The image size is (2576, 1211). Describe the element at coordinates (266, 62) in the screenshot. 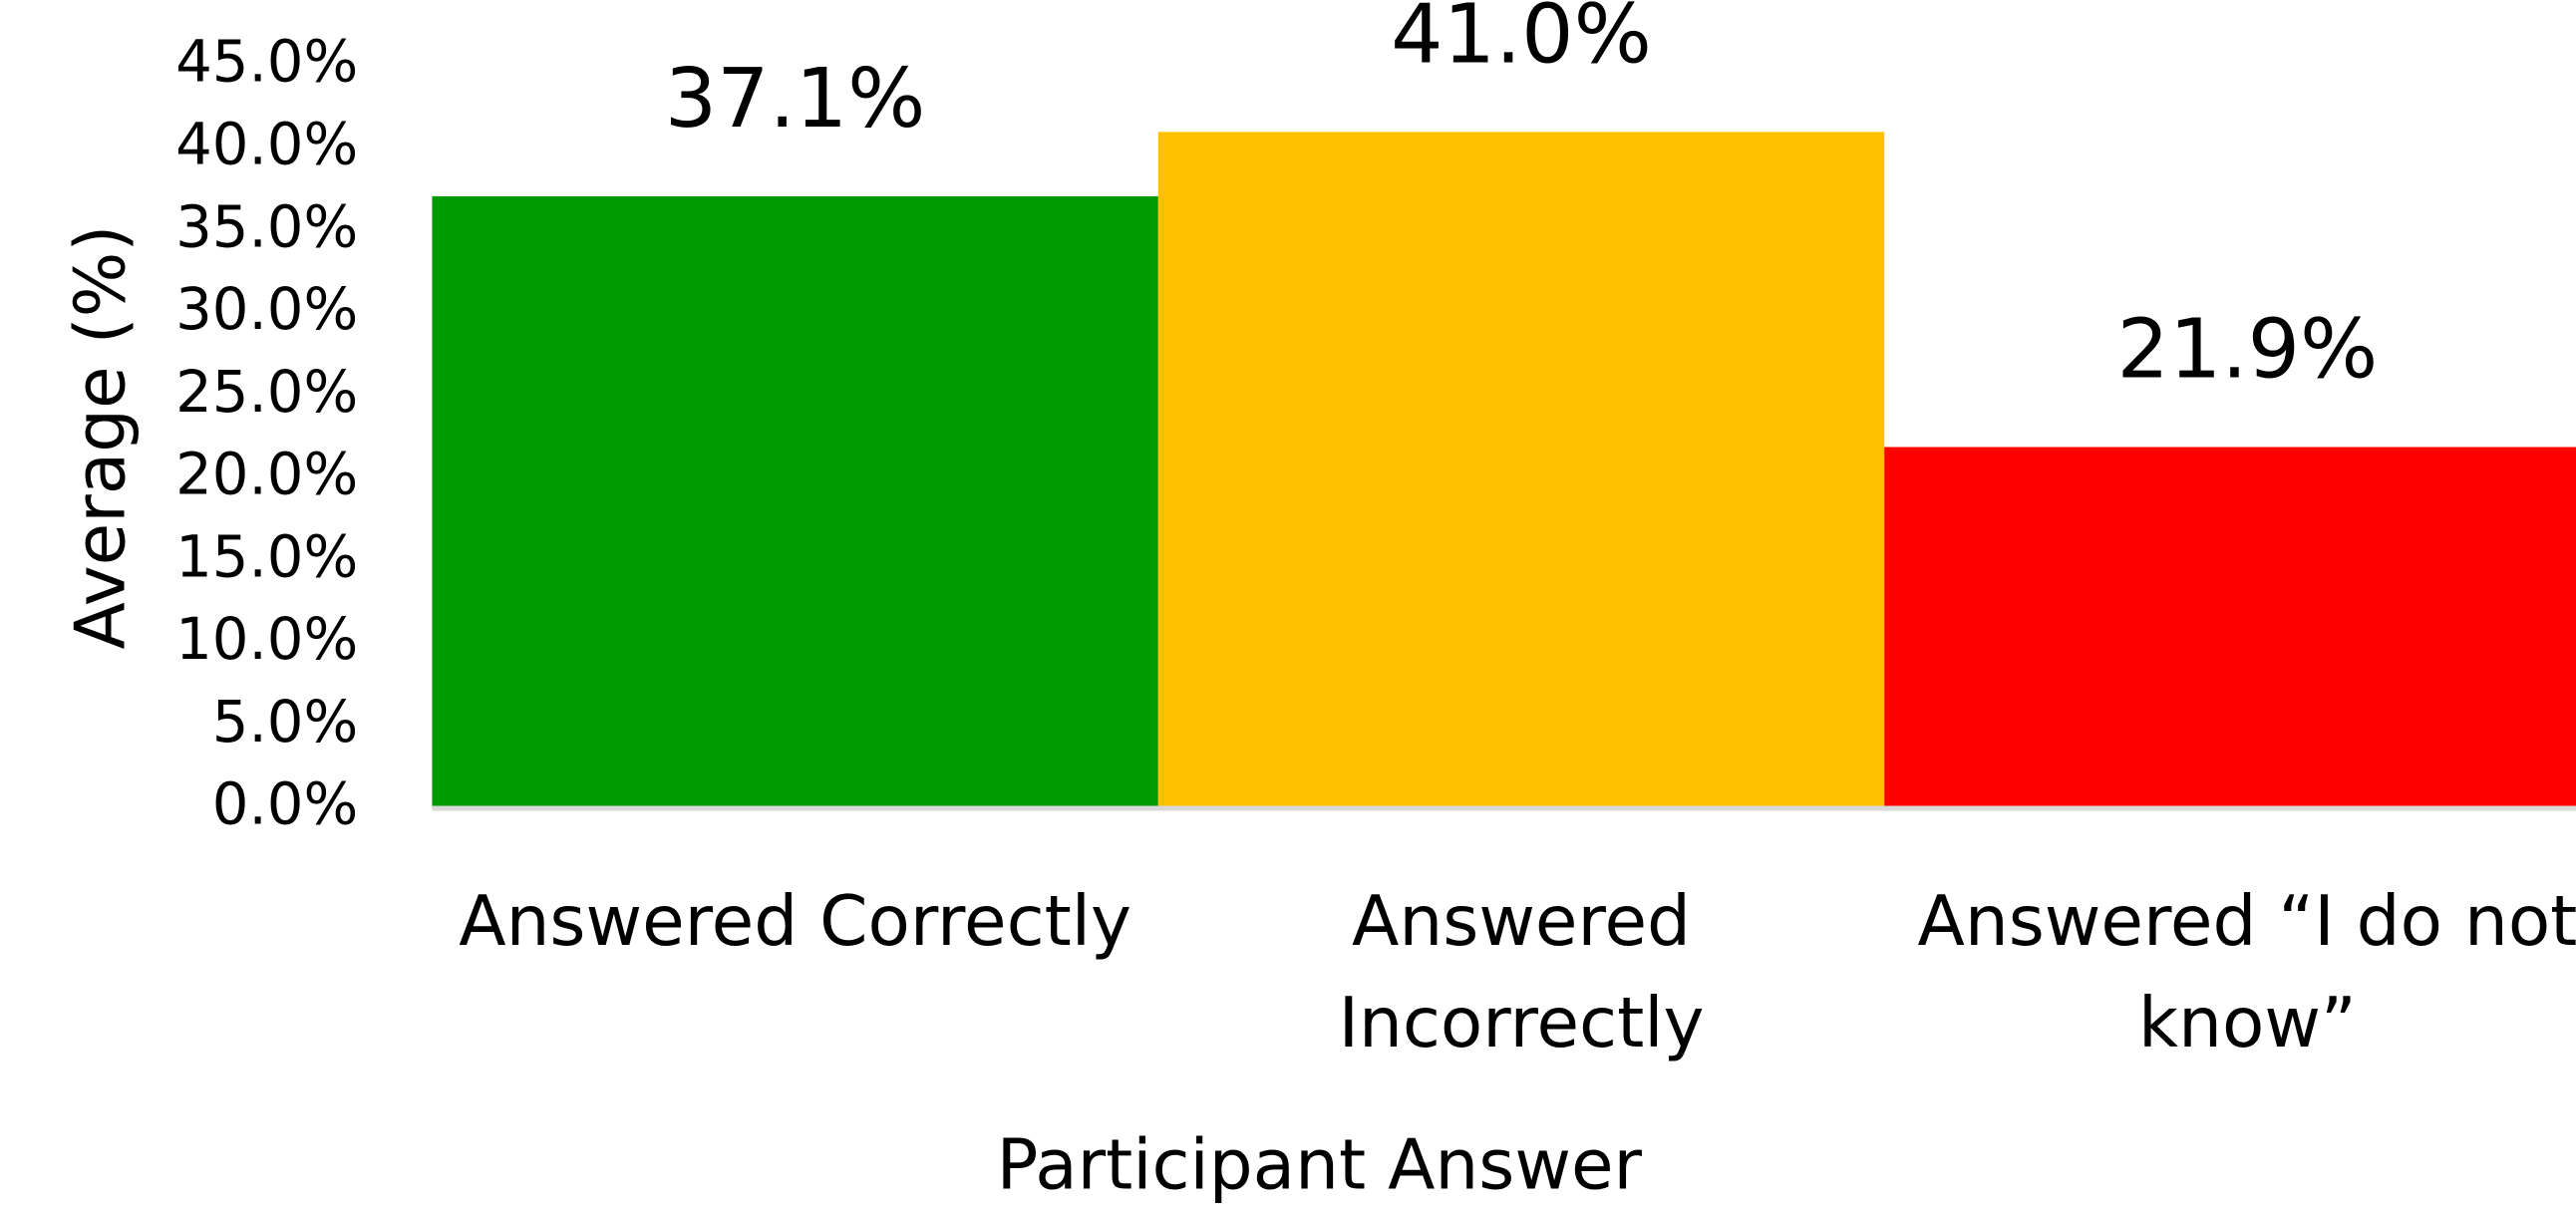

I see `y-tick-label: 45.0%` at that location.